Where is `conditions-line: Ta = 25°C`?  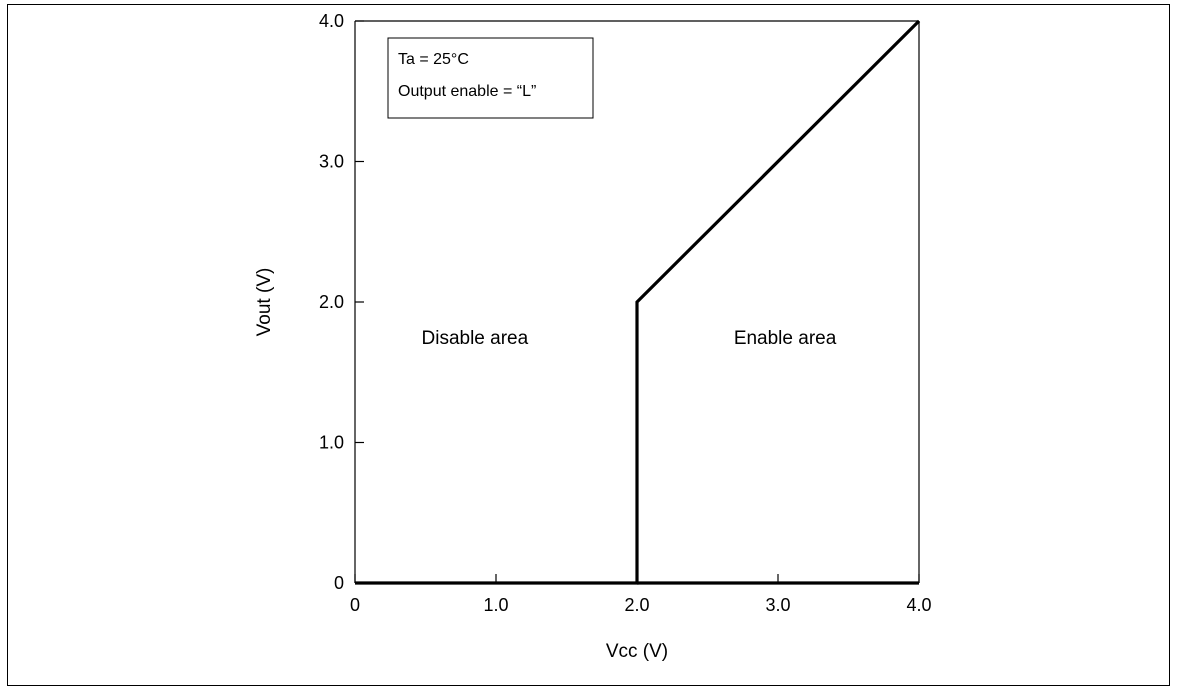 conditions-line: Ta = 25°C is located at coordinates (433, 59).